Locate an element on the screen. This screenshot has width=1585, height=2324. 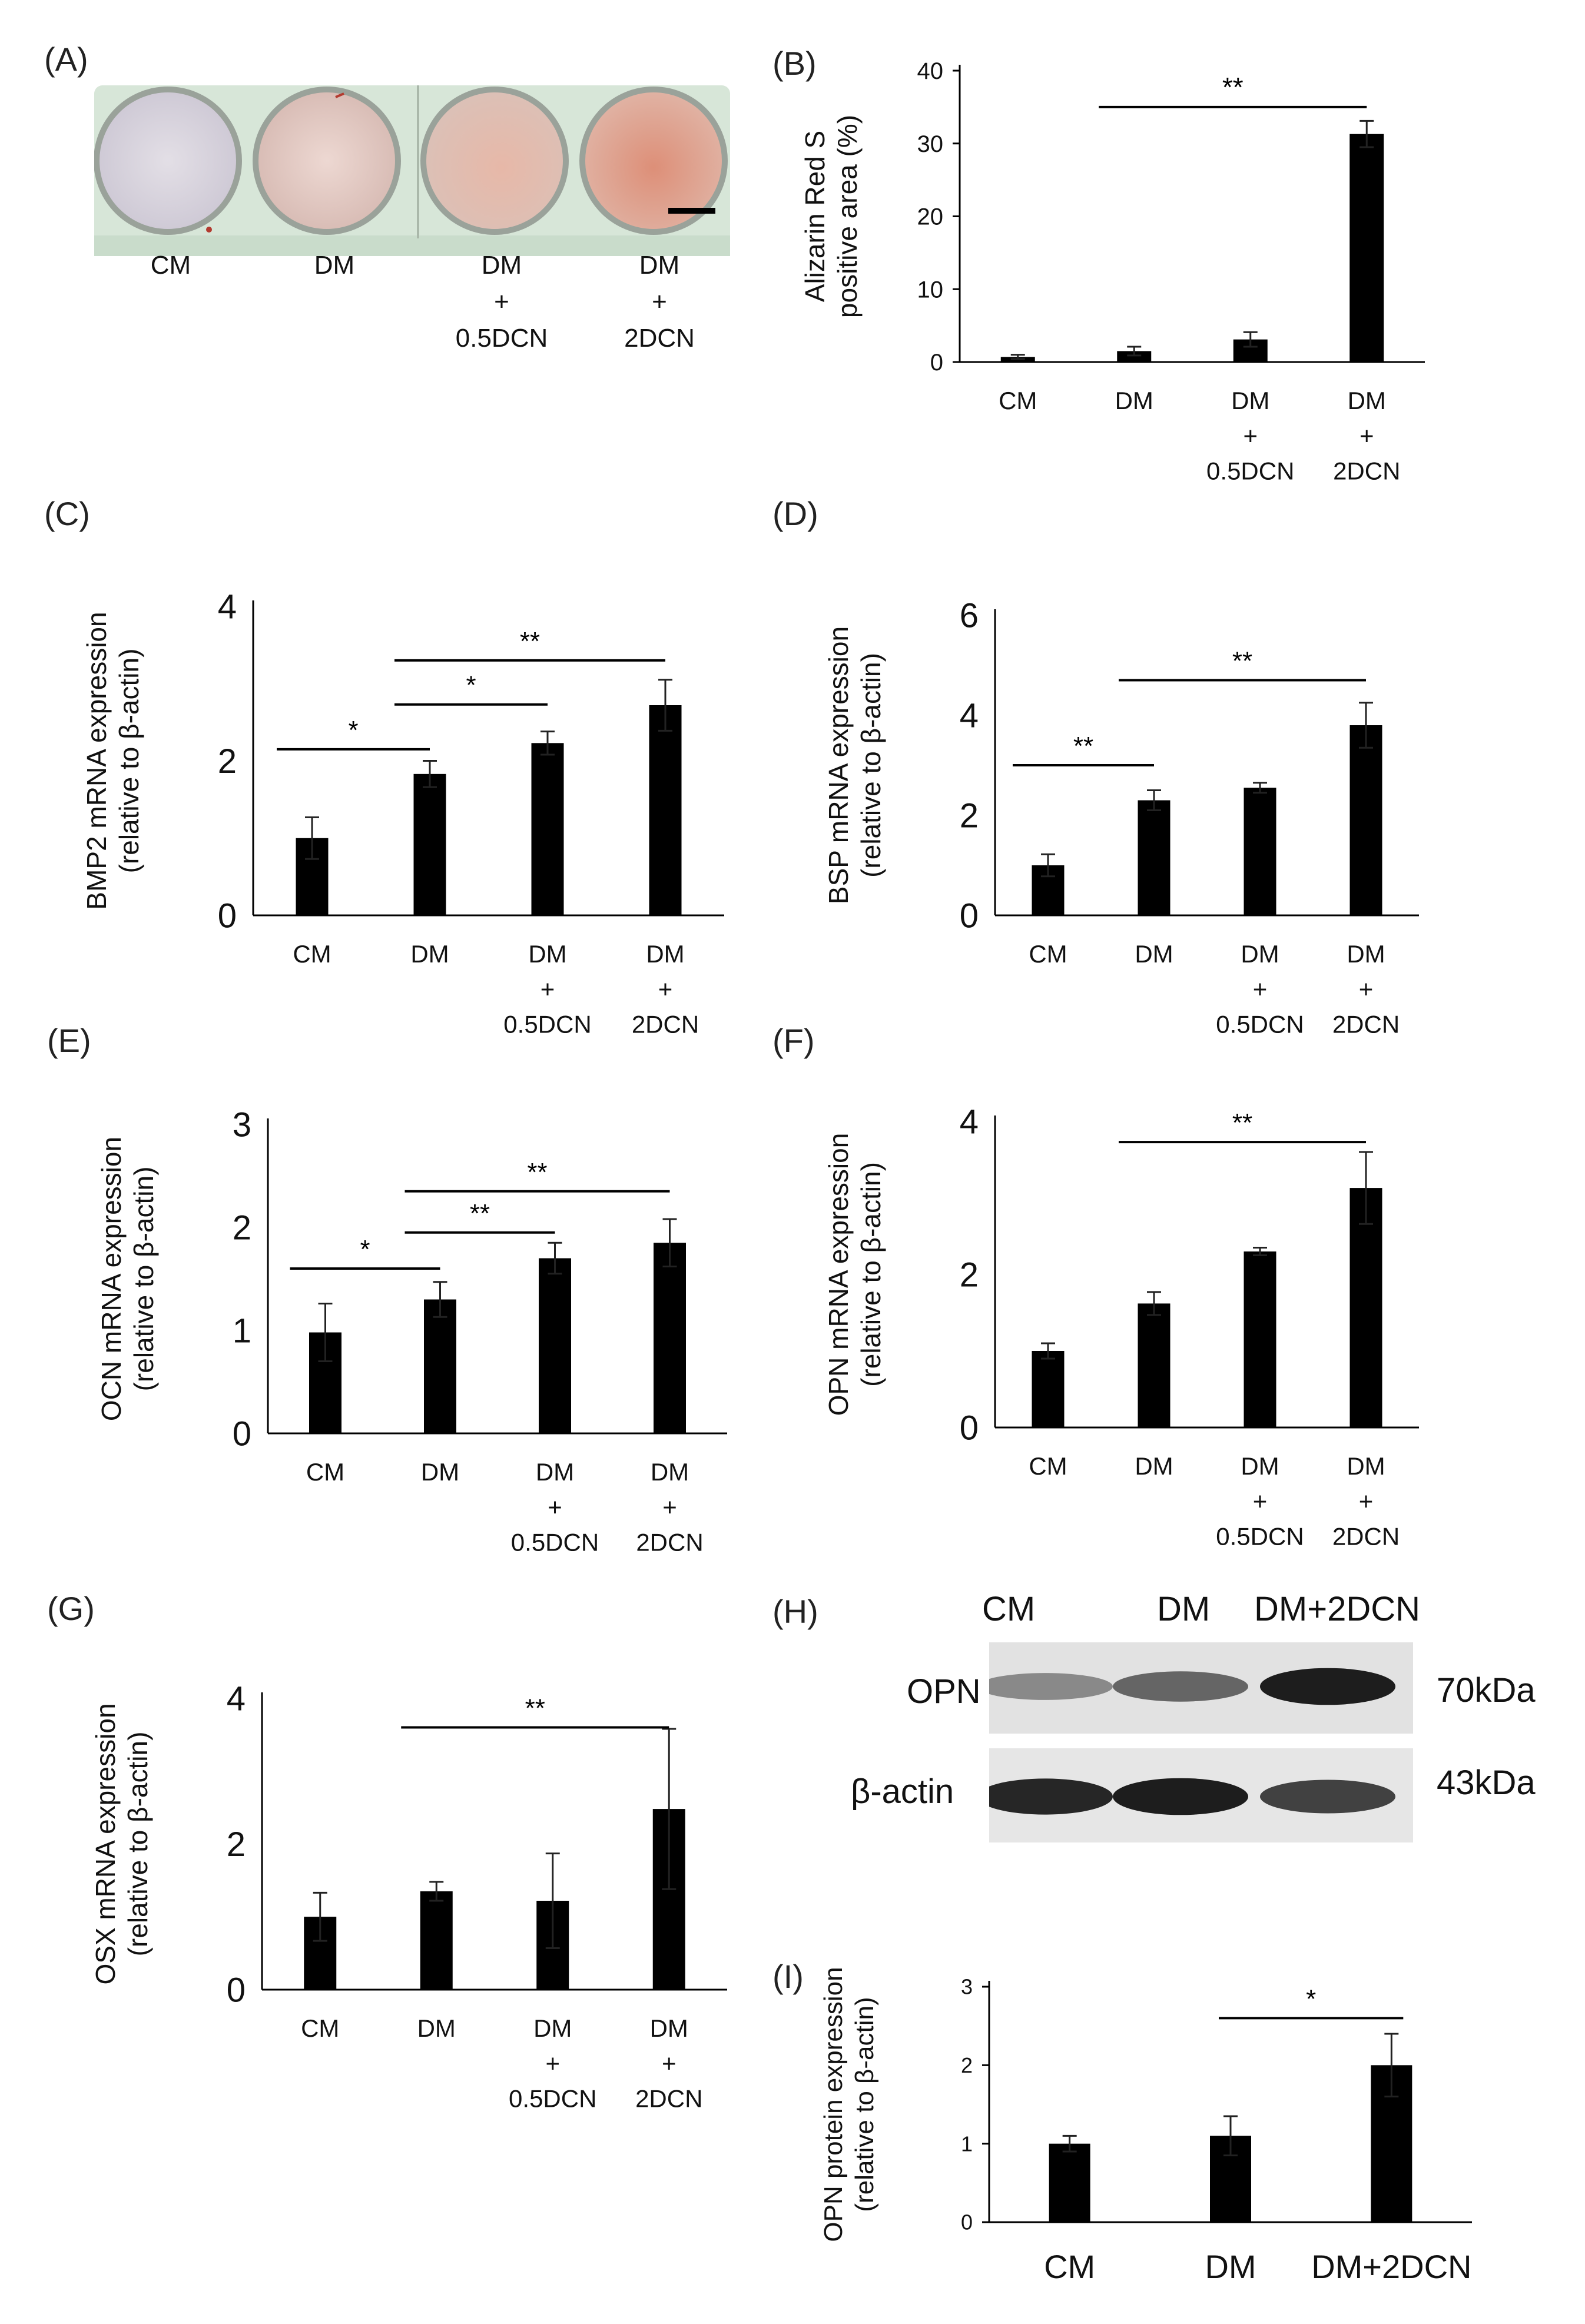
well-label-dm: DM is located at coordinates (334, 265).